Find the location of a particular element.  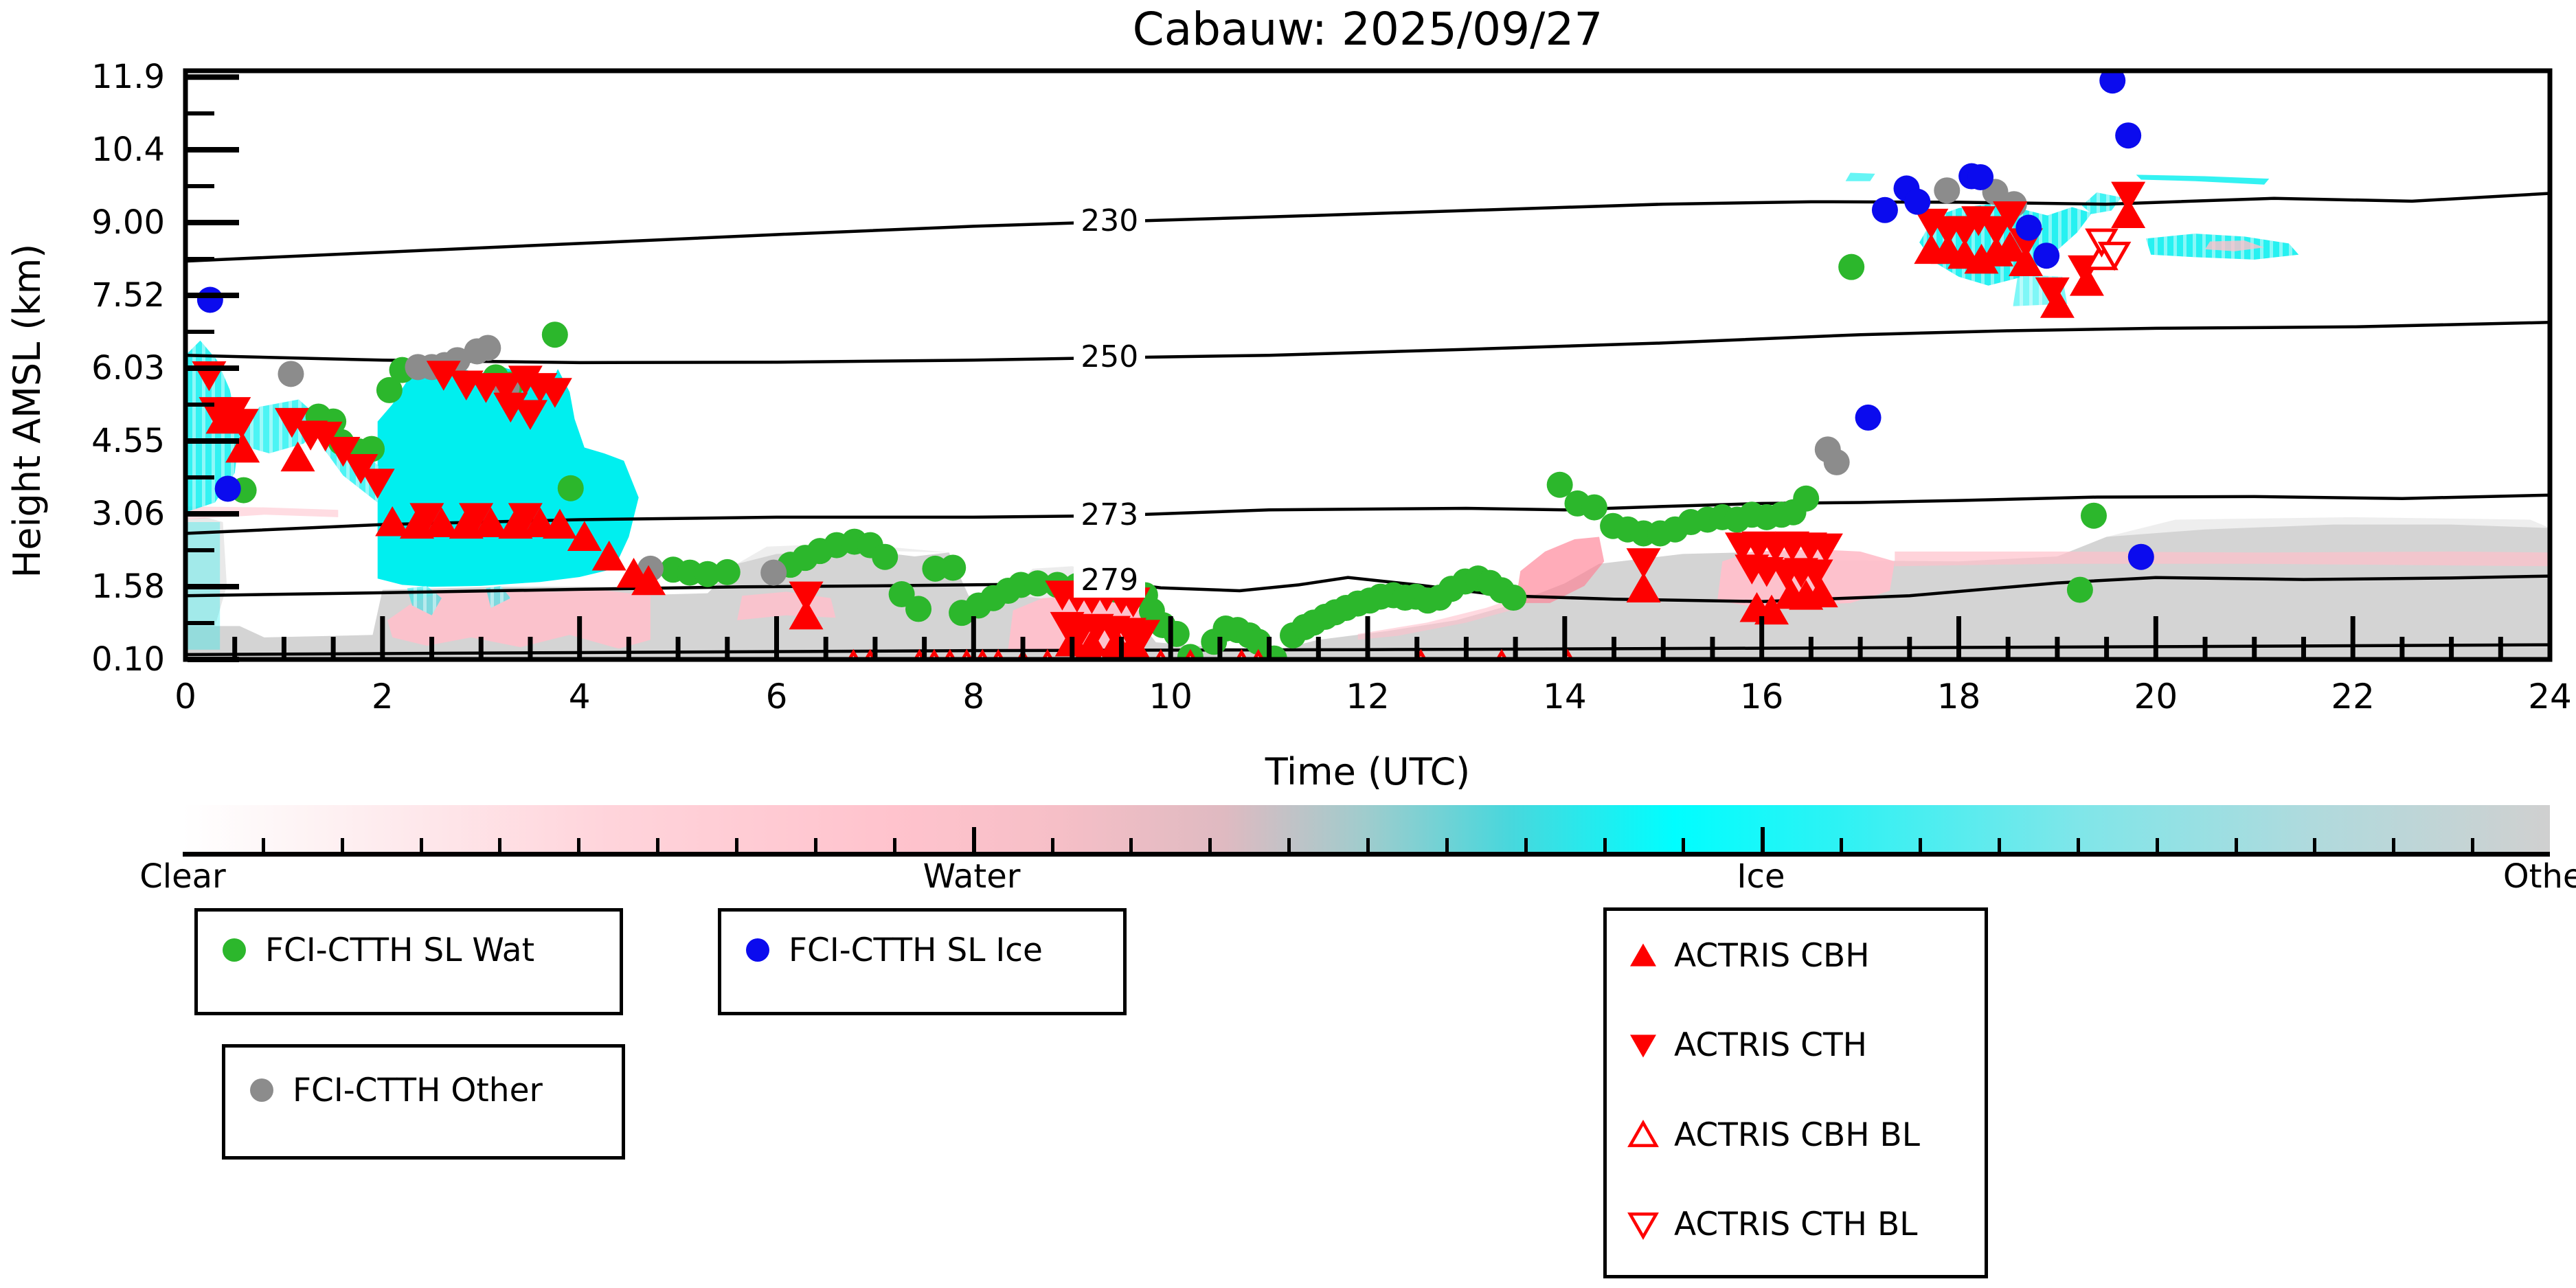

legend-item-label: FCI-CTTH SL Wat is located at coordinates (400, 950).